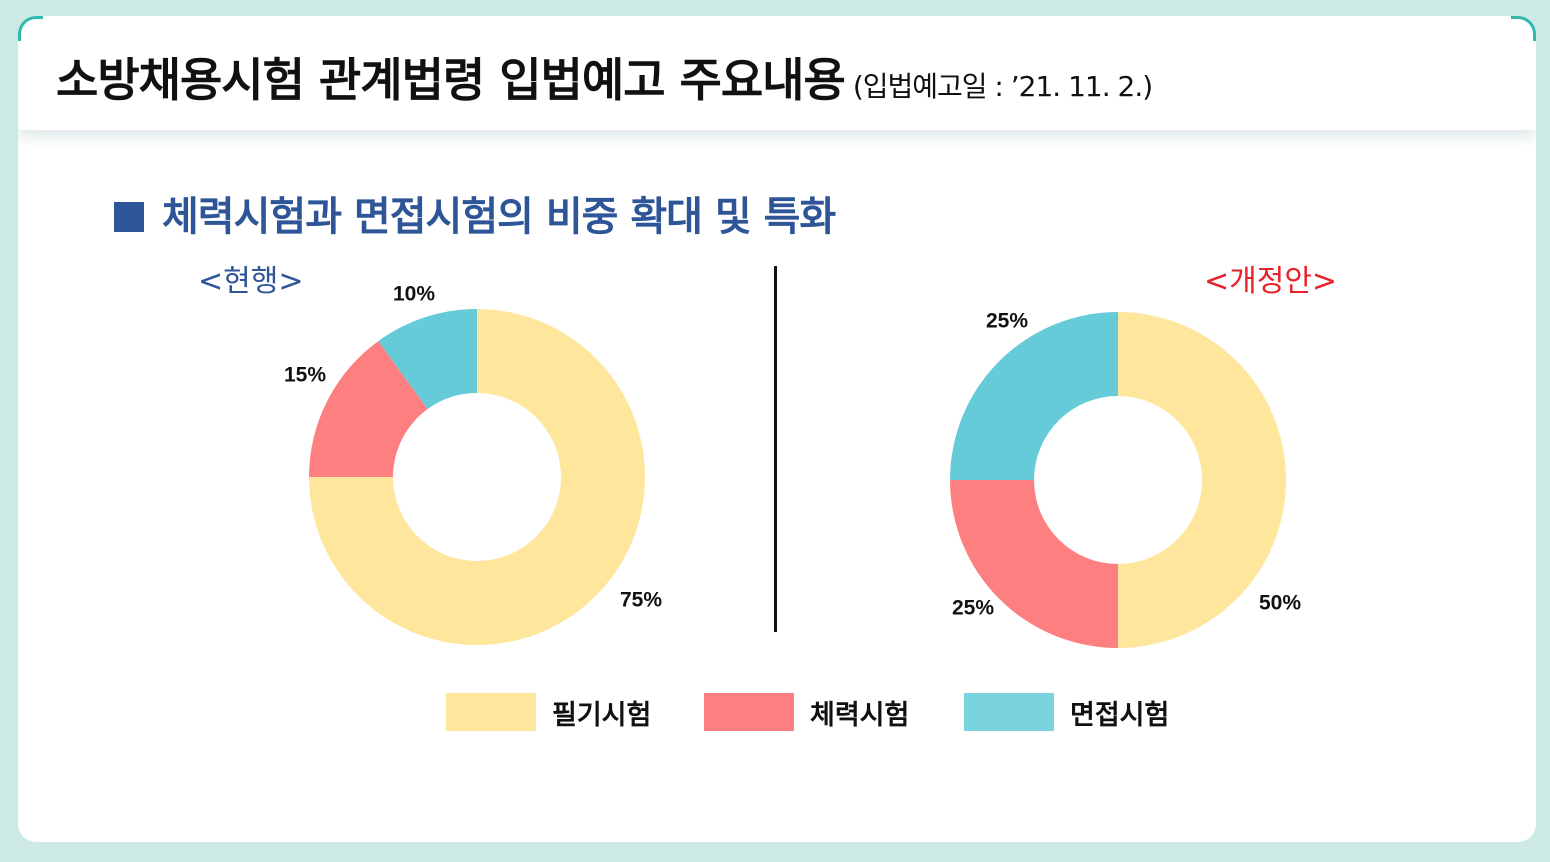 The width and height of the screenshot is (1550, 862). What do you see at coordinates (973, 608) in the screenshot?
I see `data-label-proposed-physical: 25%` at bounding box center [973, 608].